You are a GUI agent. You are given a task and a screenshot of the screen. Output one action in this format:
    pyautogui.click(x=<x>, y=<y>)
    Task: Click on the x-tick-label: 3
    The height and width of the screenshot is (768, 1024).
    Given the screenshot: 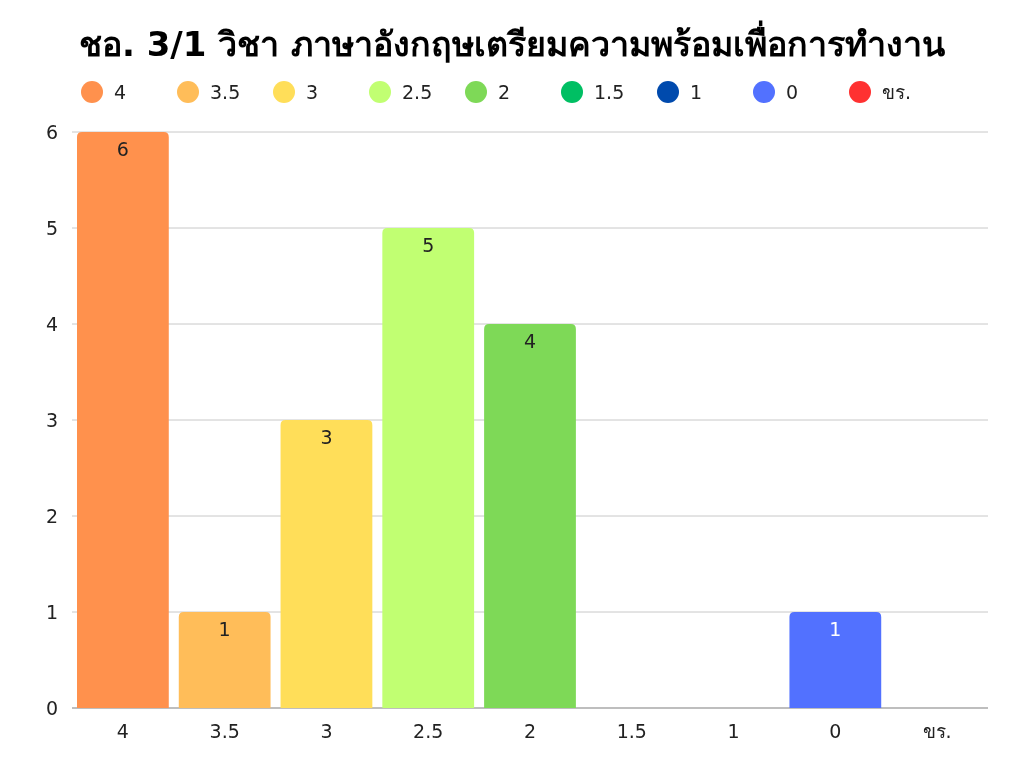 What is the action you would take?
    pyautogui.click(x=326, y=731)
    